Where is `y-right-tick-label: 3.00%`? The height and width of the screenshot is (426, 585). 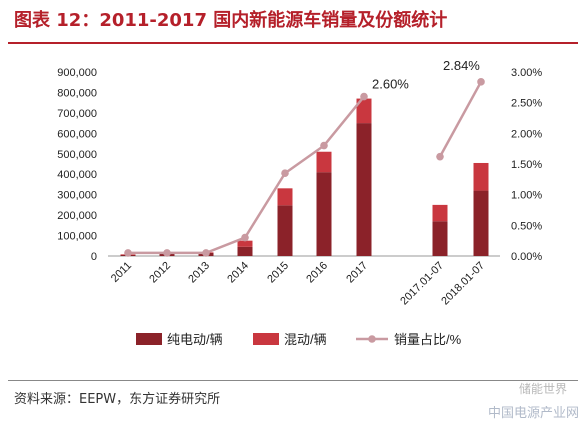 y-right-tick-label: 3.00% is located at coordinates (526, 73).